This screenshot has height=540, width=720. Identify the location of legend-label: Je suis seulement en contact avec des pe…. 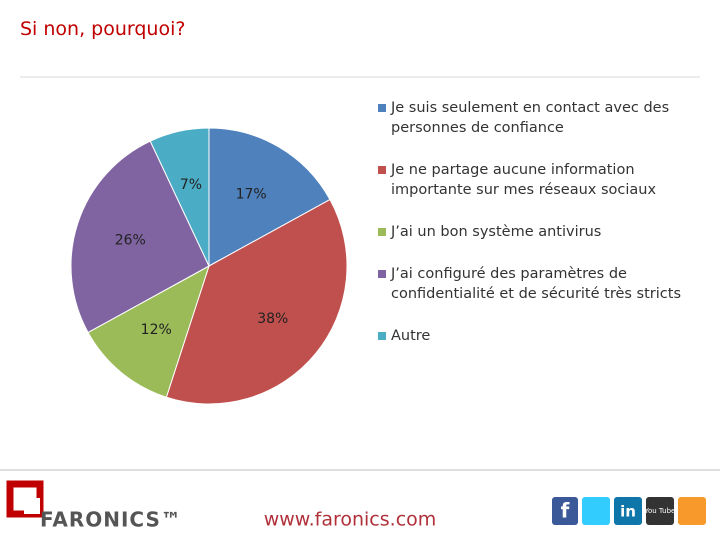
(530, 118).